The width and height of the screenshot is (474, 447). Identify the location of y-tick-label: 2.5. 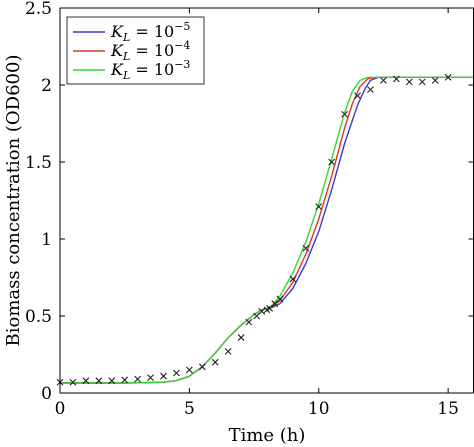
(38, 9).